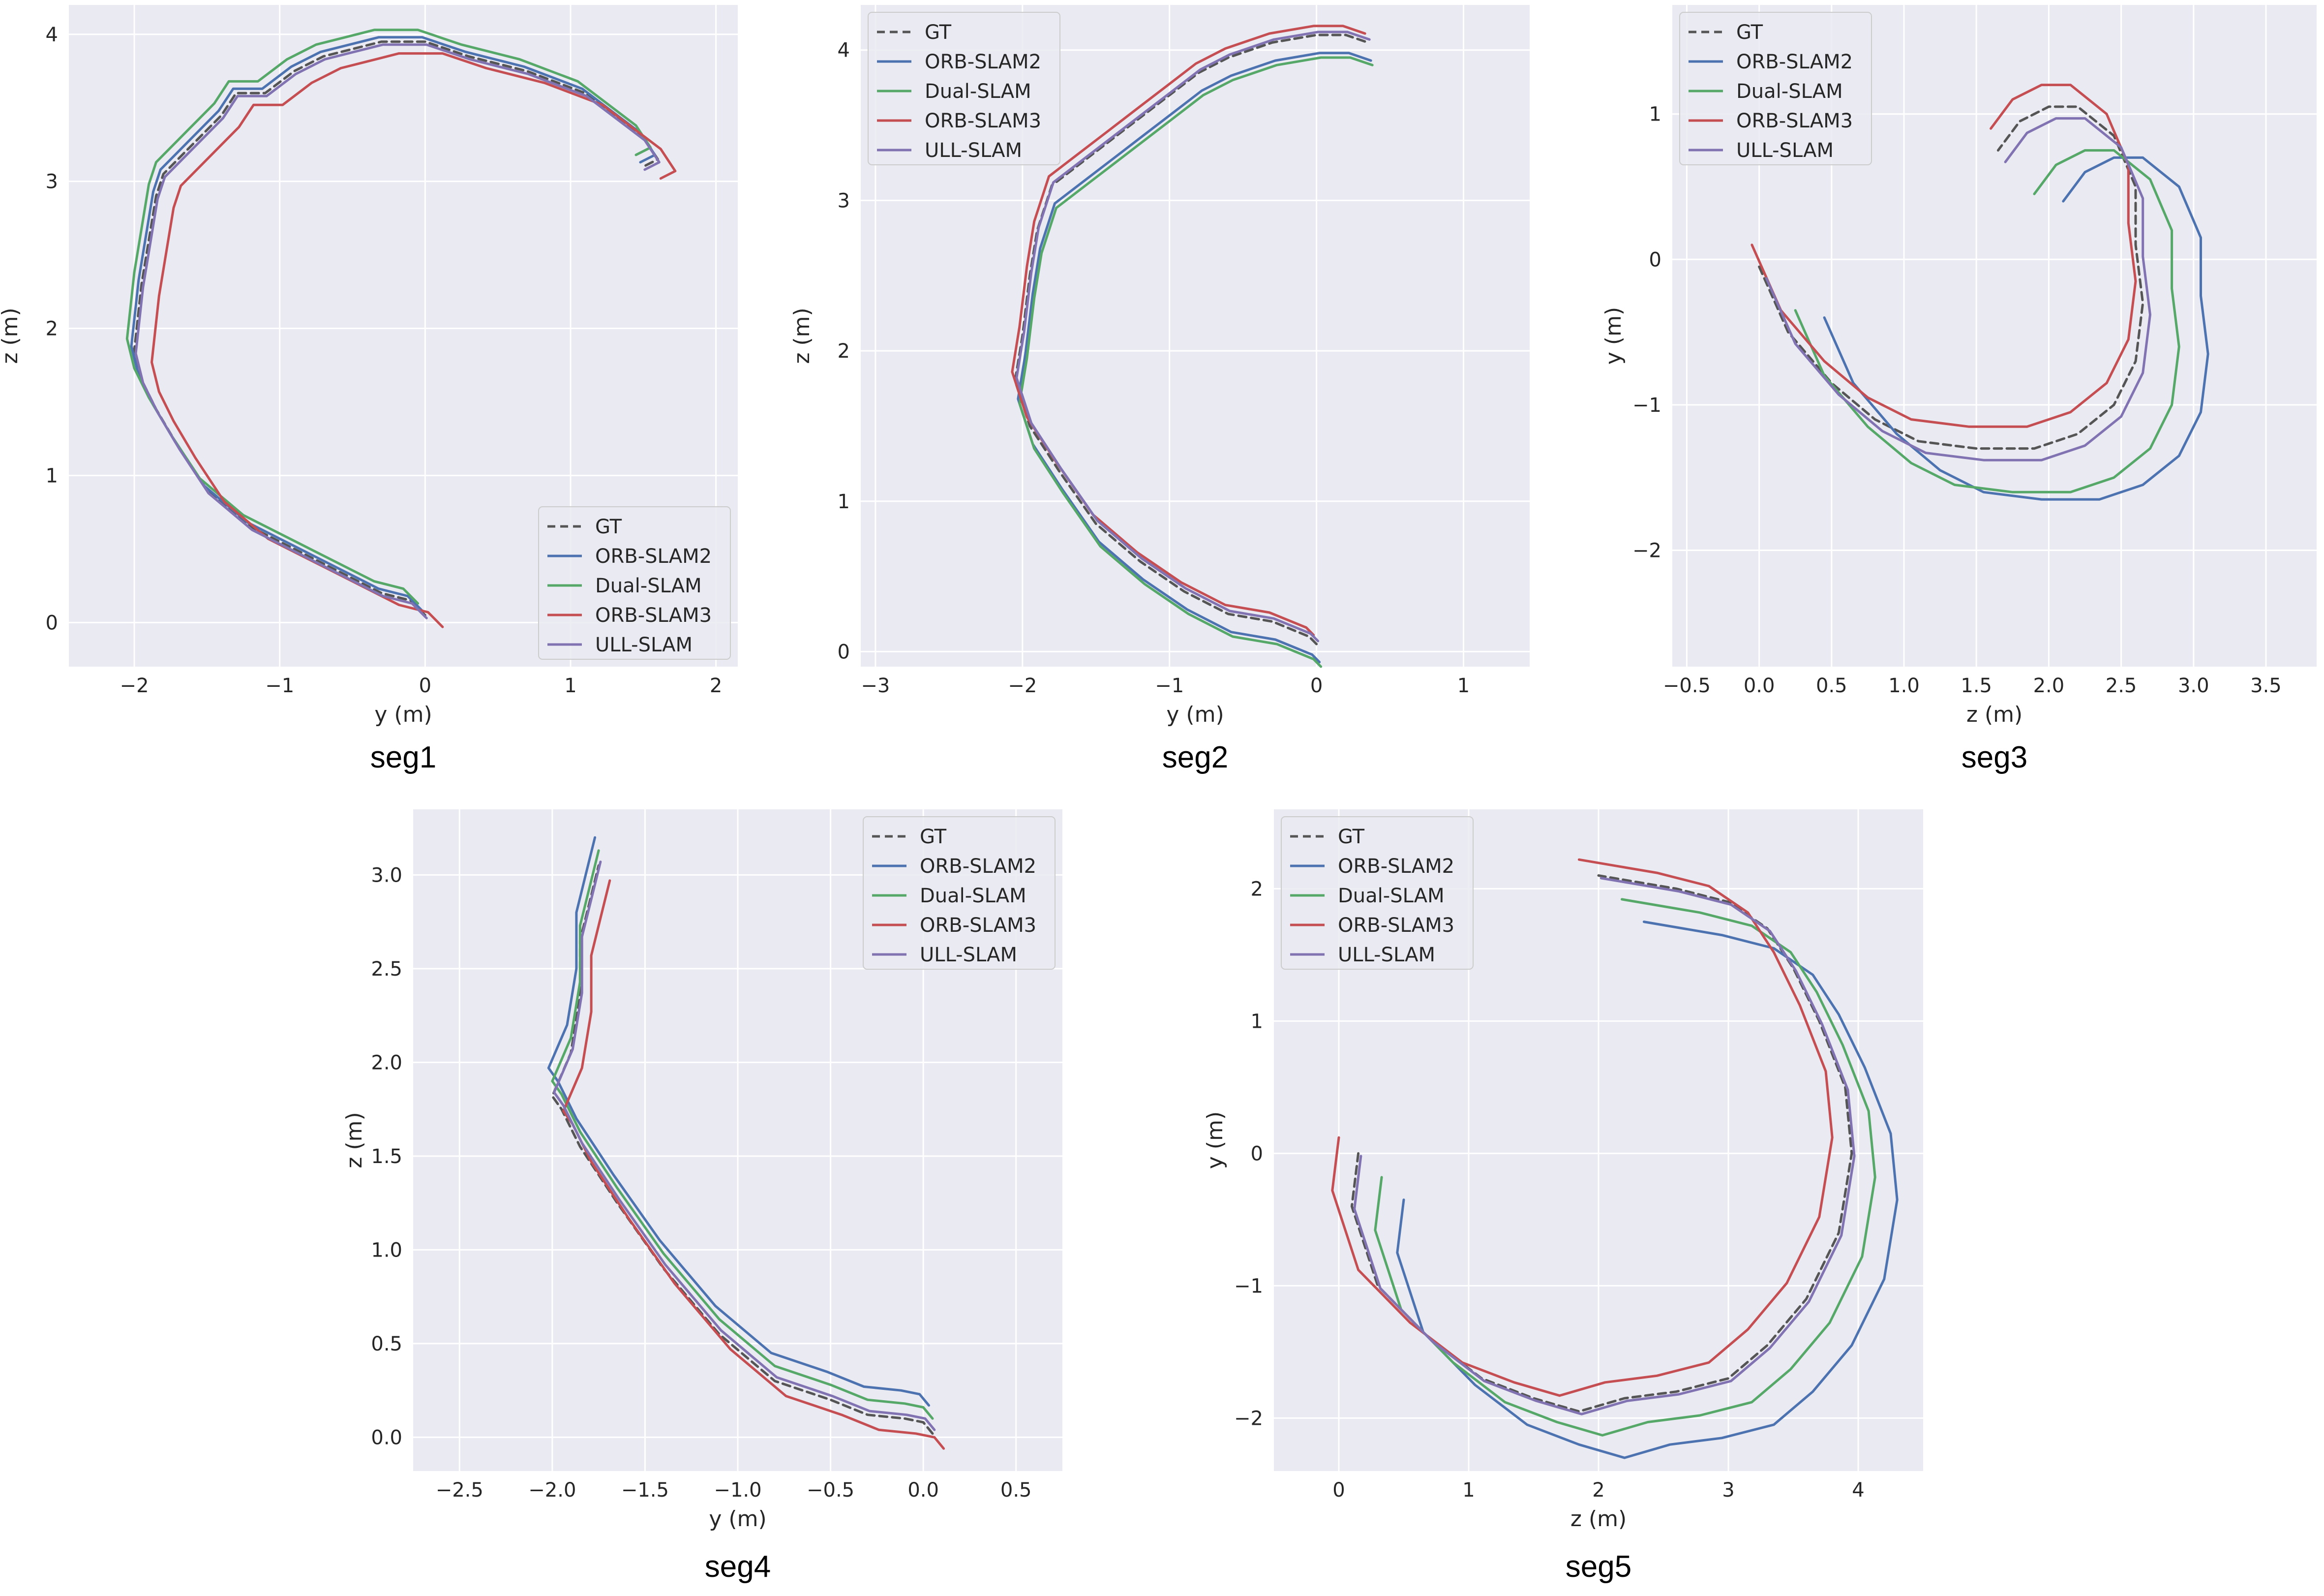 The width and height of the screenshot is (2324, 1596). Describe the element at coordinates (386, 1156) in the screenshot. I see `y-tick-label: 1.5` at that location.